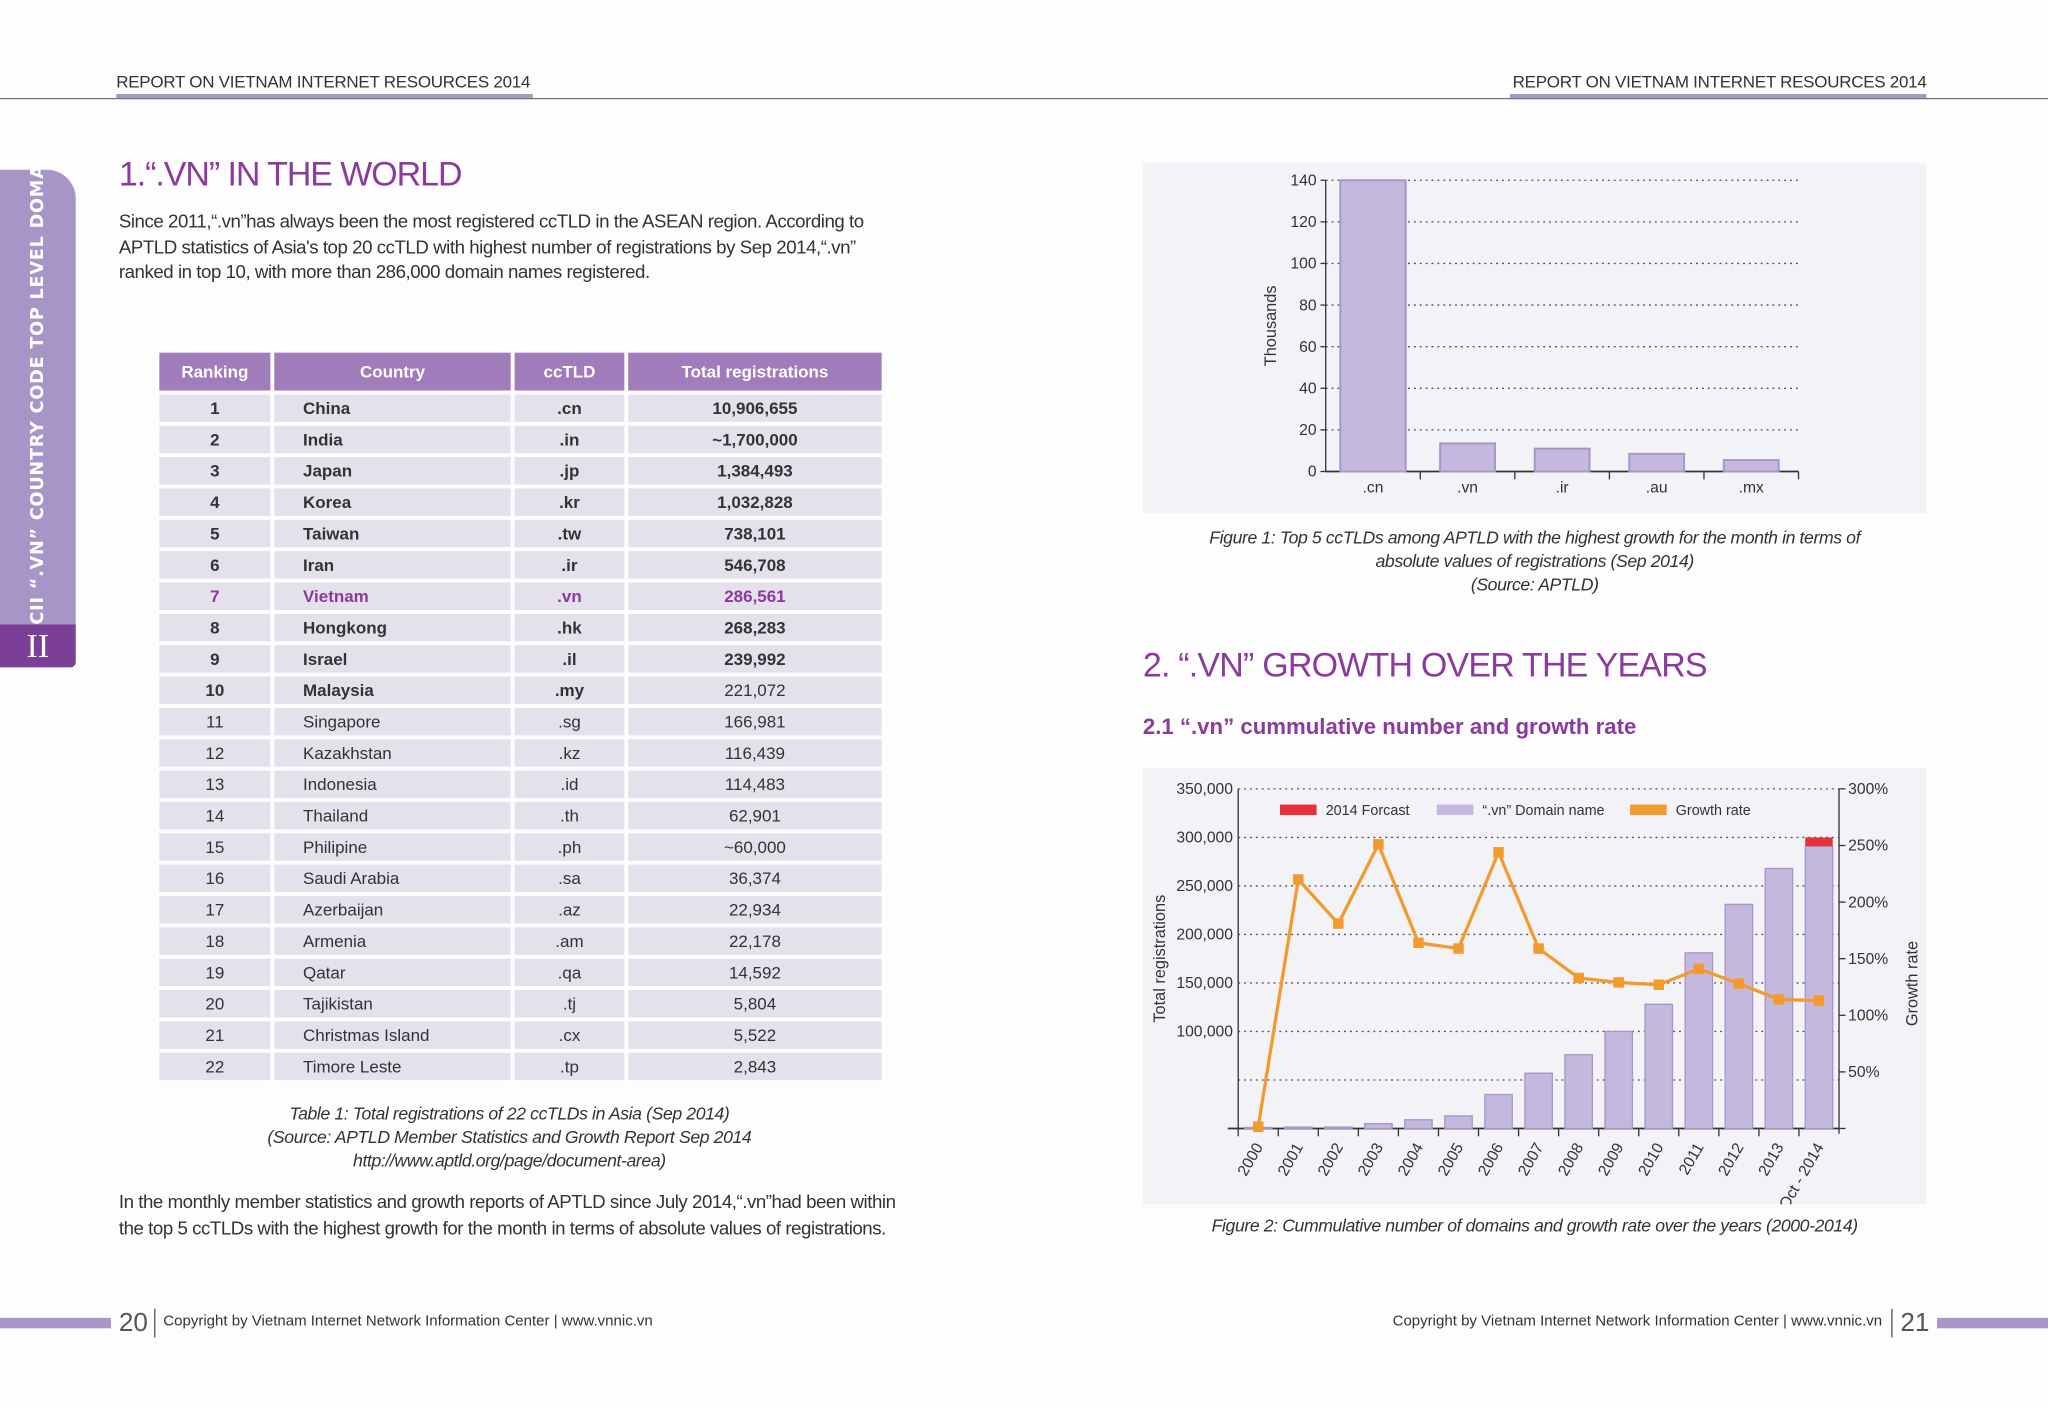 Image resolution: width=2048 pixels, height=1408 pixels. What do you see at coordinates (1868, 959) in the screenshot?
I see `y2-tick-label: 150%` at bounding box center [1868, 959].